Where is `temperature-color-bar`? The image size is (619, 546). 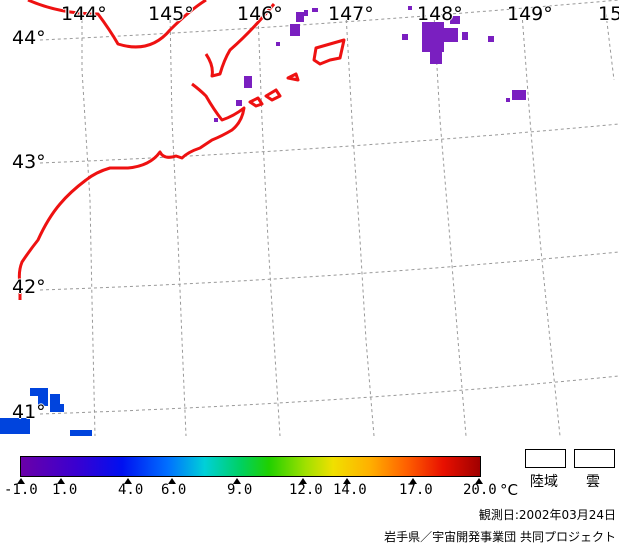 temperature-color-bar is located at coordinates (250, 466).